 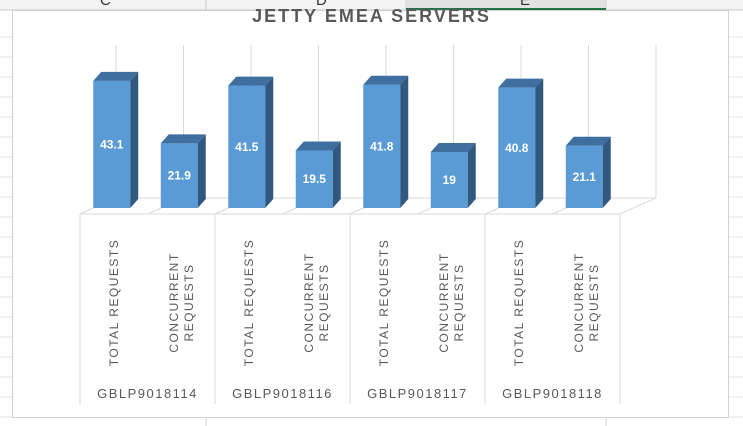 What do you see at coordinates (525, 4) in the screenshot?
I see `column-header-e: E` at bounding box center [525, 4].